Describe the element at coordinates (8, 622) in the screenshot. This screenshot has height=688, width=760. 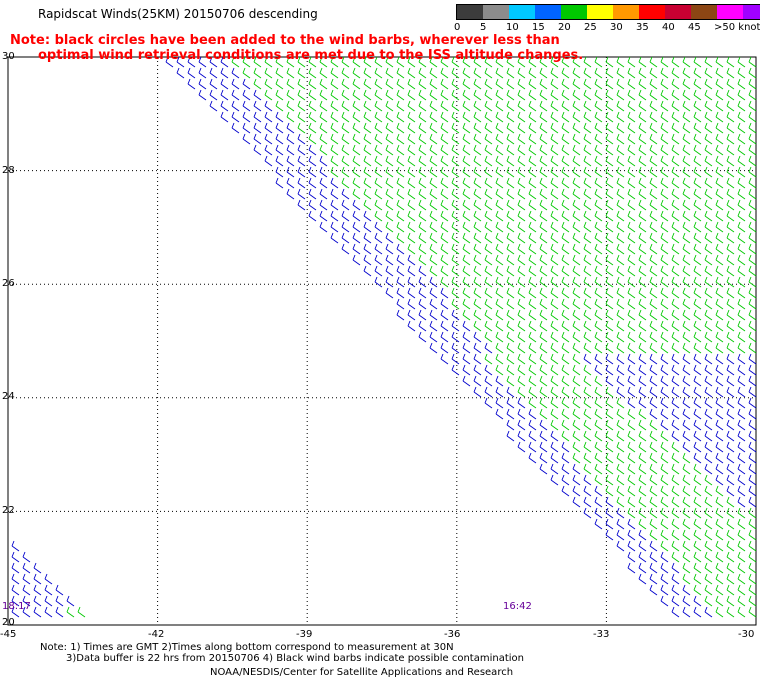
I see `lat-tick-20: 20` at that location.